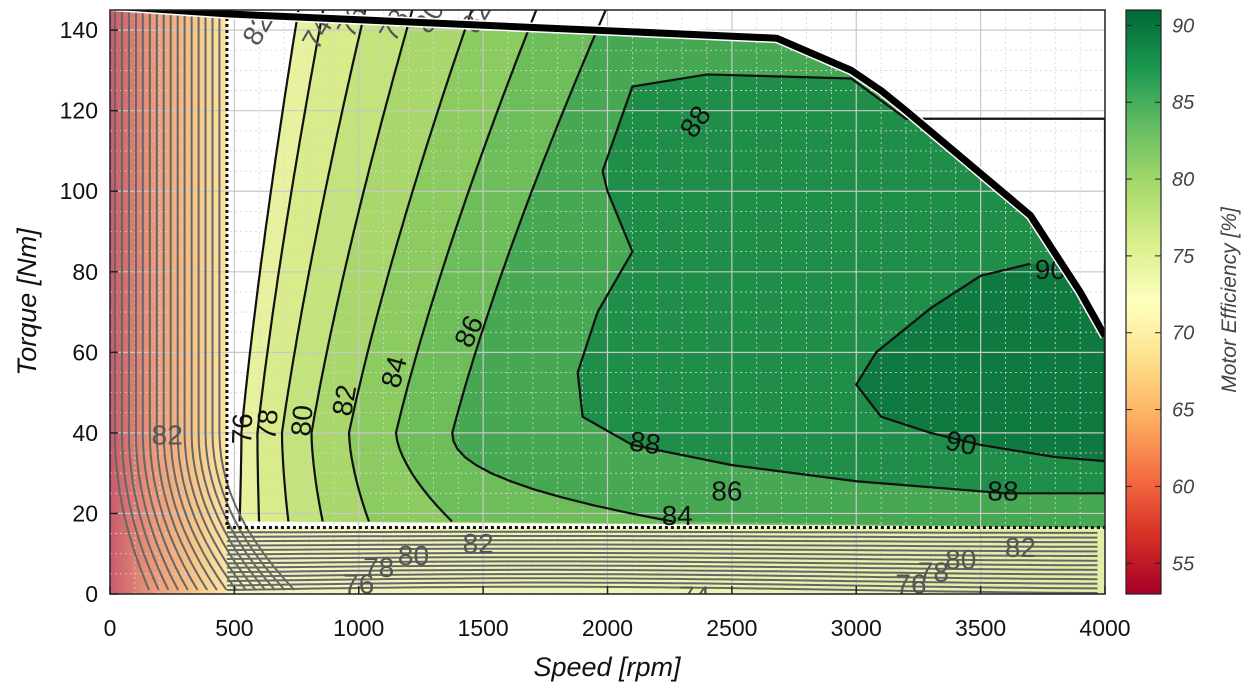  What do you see at coordinates (617, 613) in the screenshot?
I see `x-axis: 0 500 1000 1500 2000 2500 3000 3500 4000` at bounding box center [617, 613].